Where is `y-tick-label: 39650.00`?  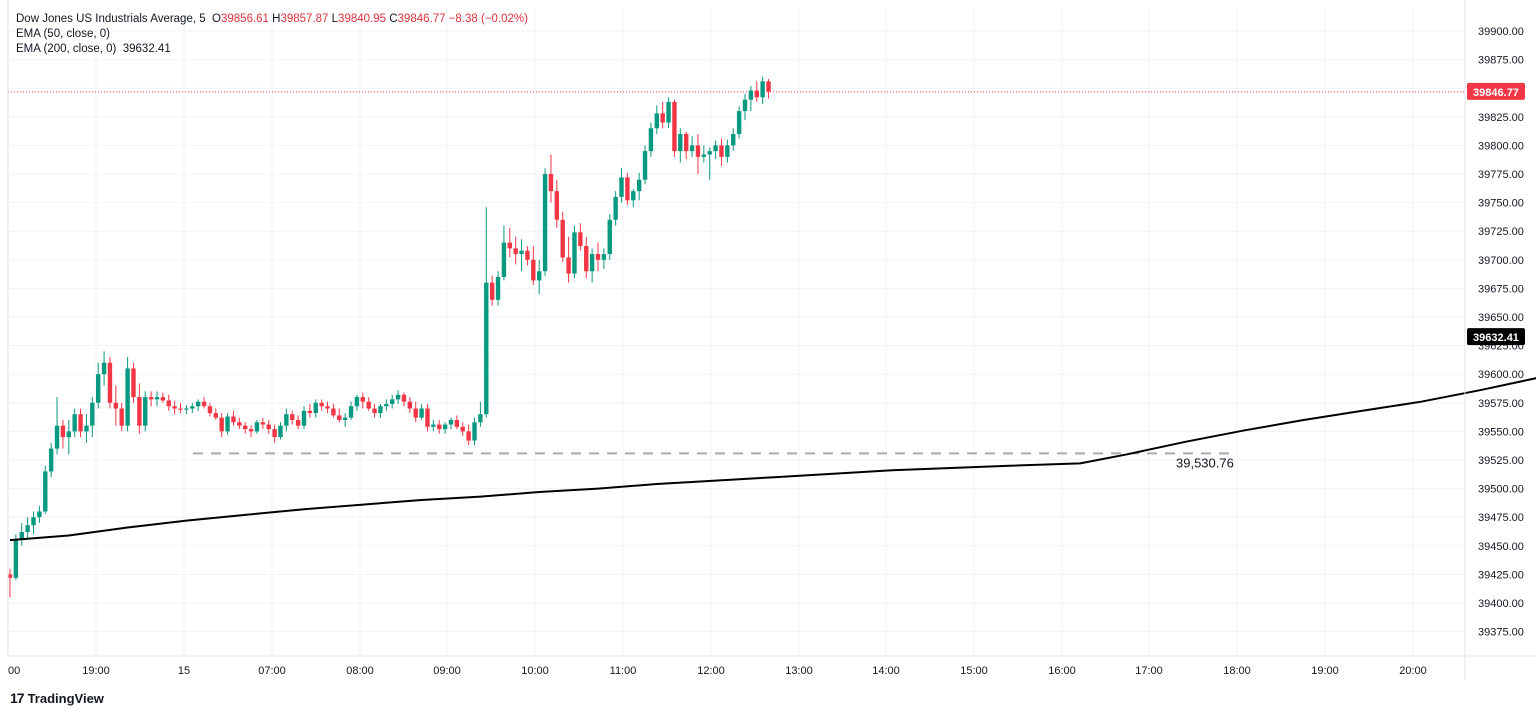
y-tick-label: 39650.00 is located at coordinates (1501, 318).